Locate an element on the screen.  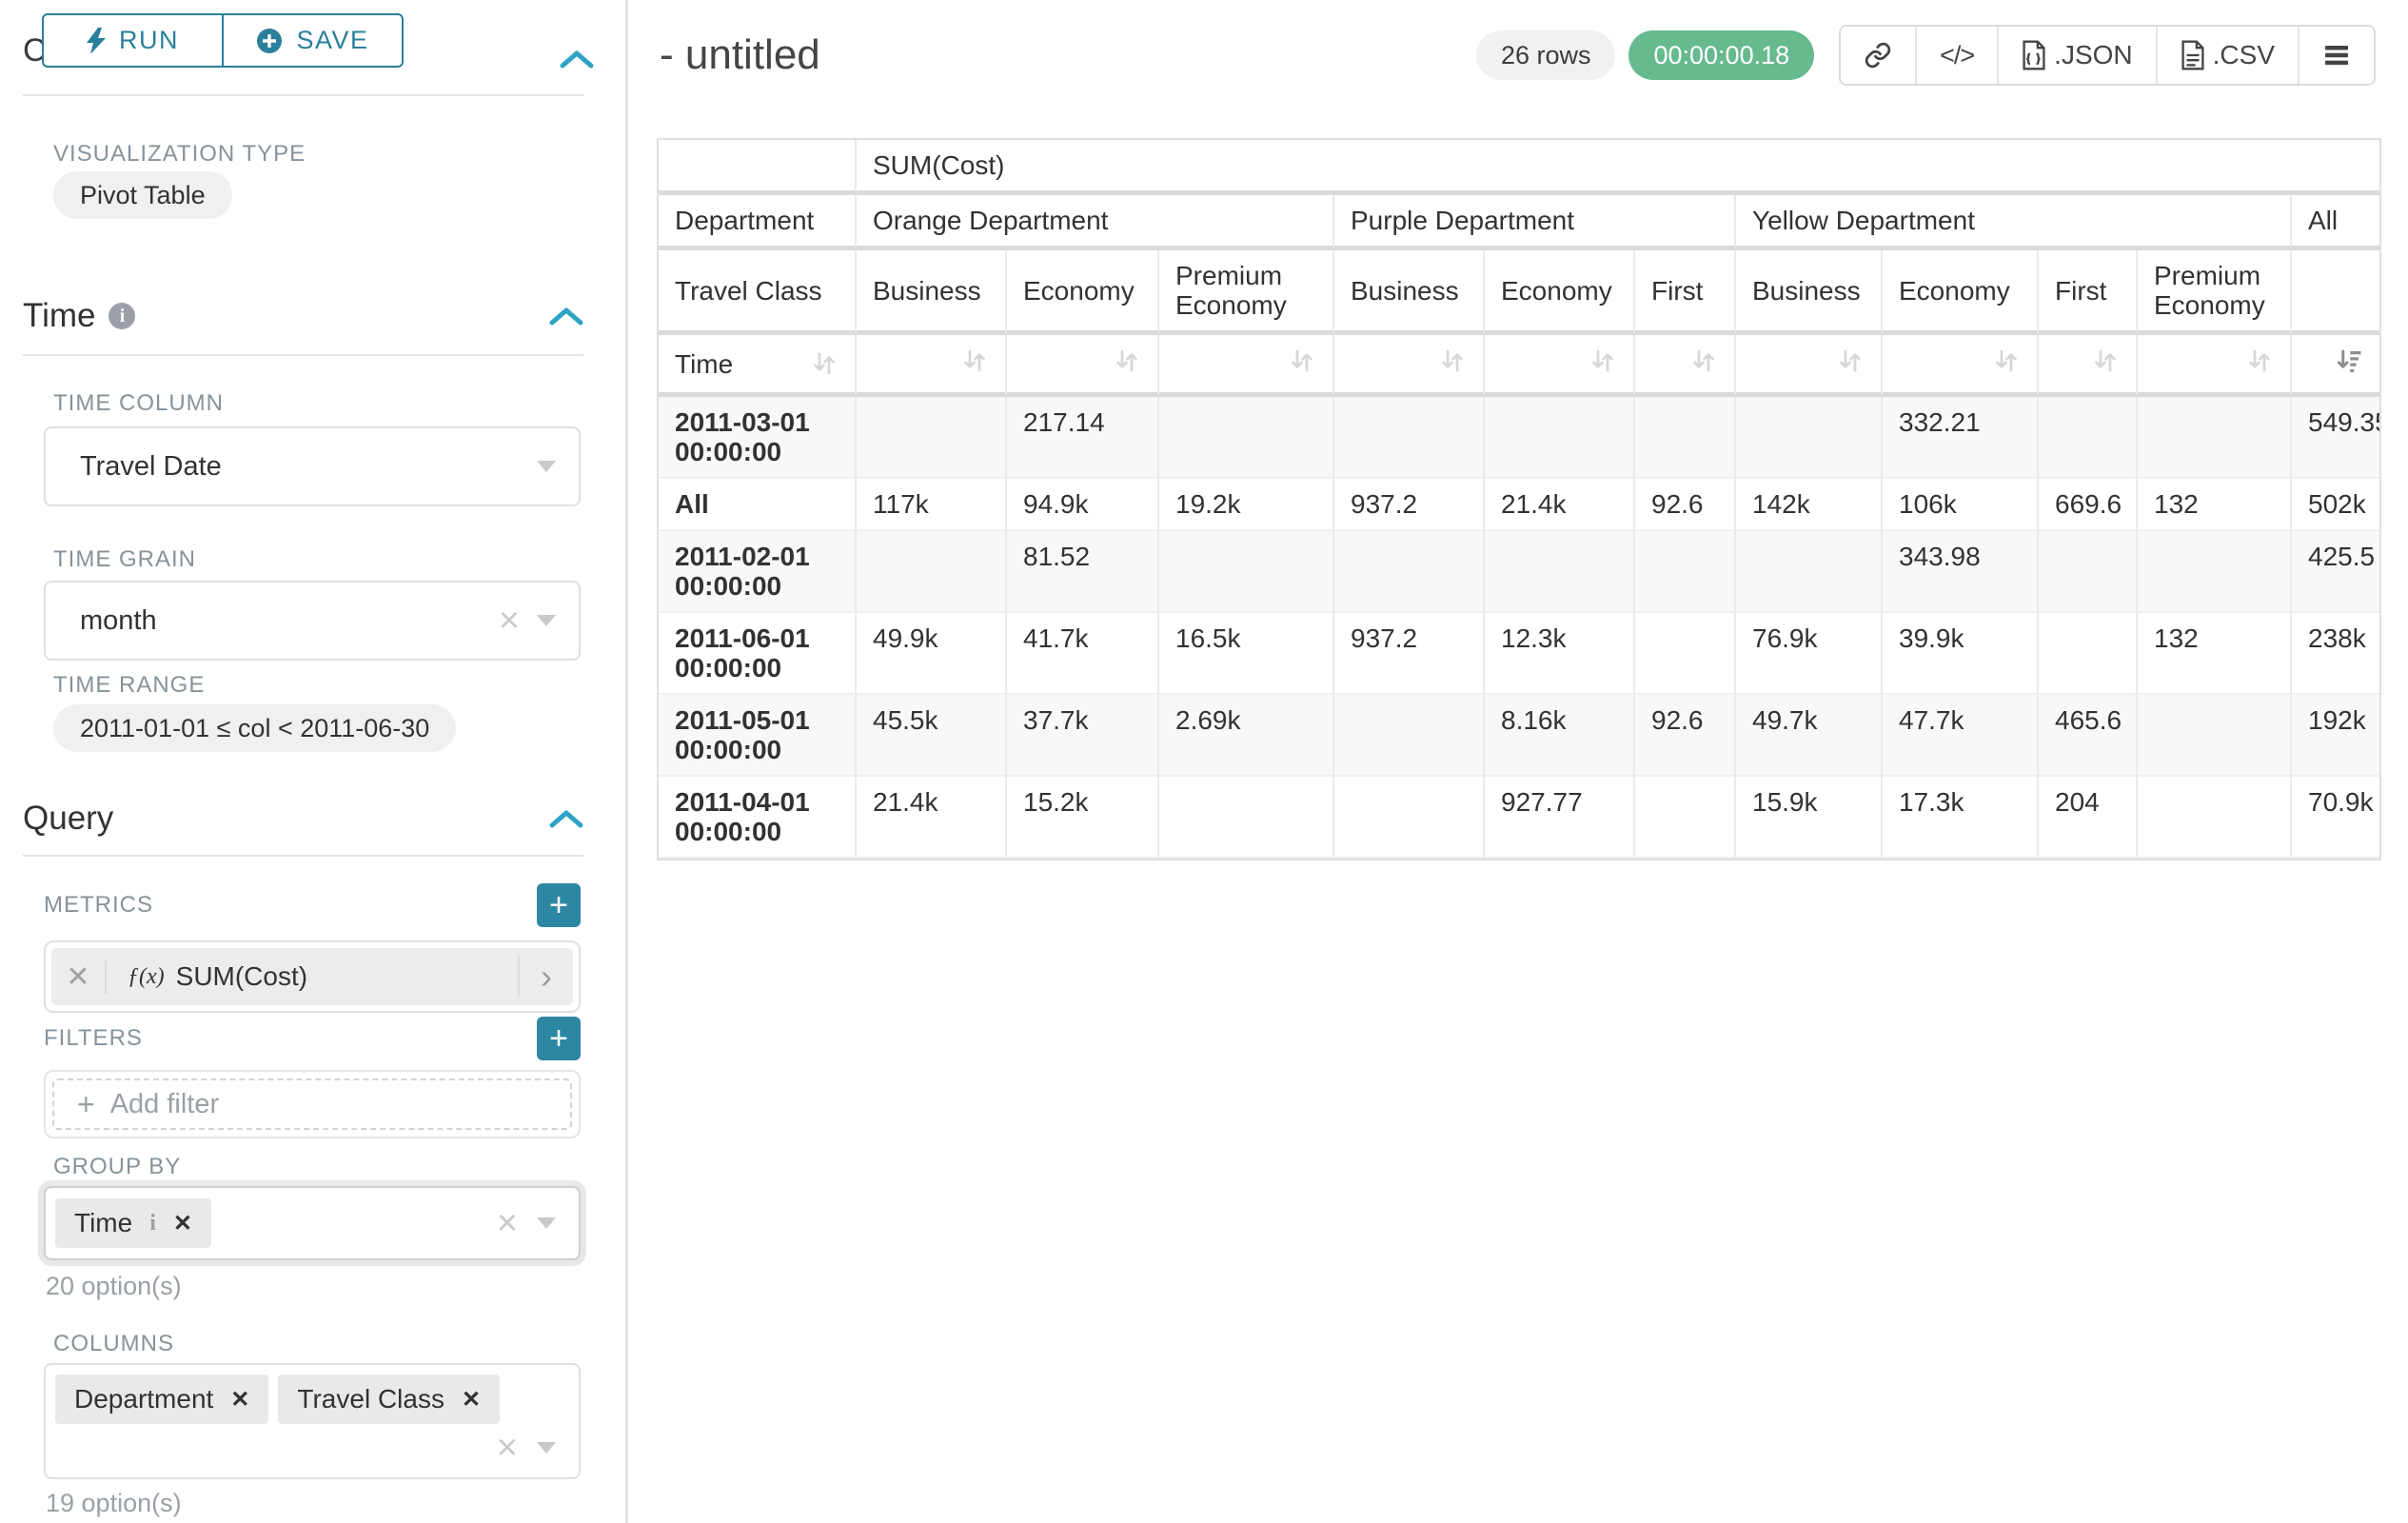
file-json-icon is located at coordinates (2034, 55).